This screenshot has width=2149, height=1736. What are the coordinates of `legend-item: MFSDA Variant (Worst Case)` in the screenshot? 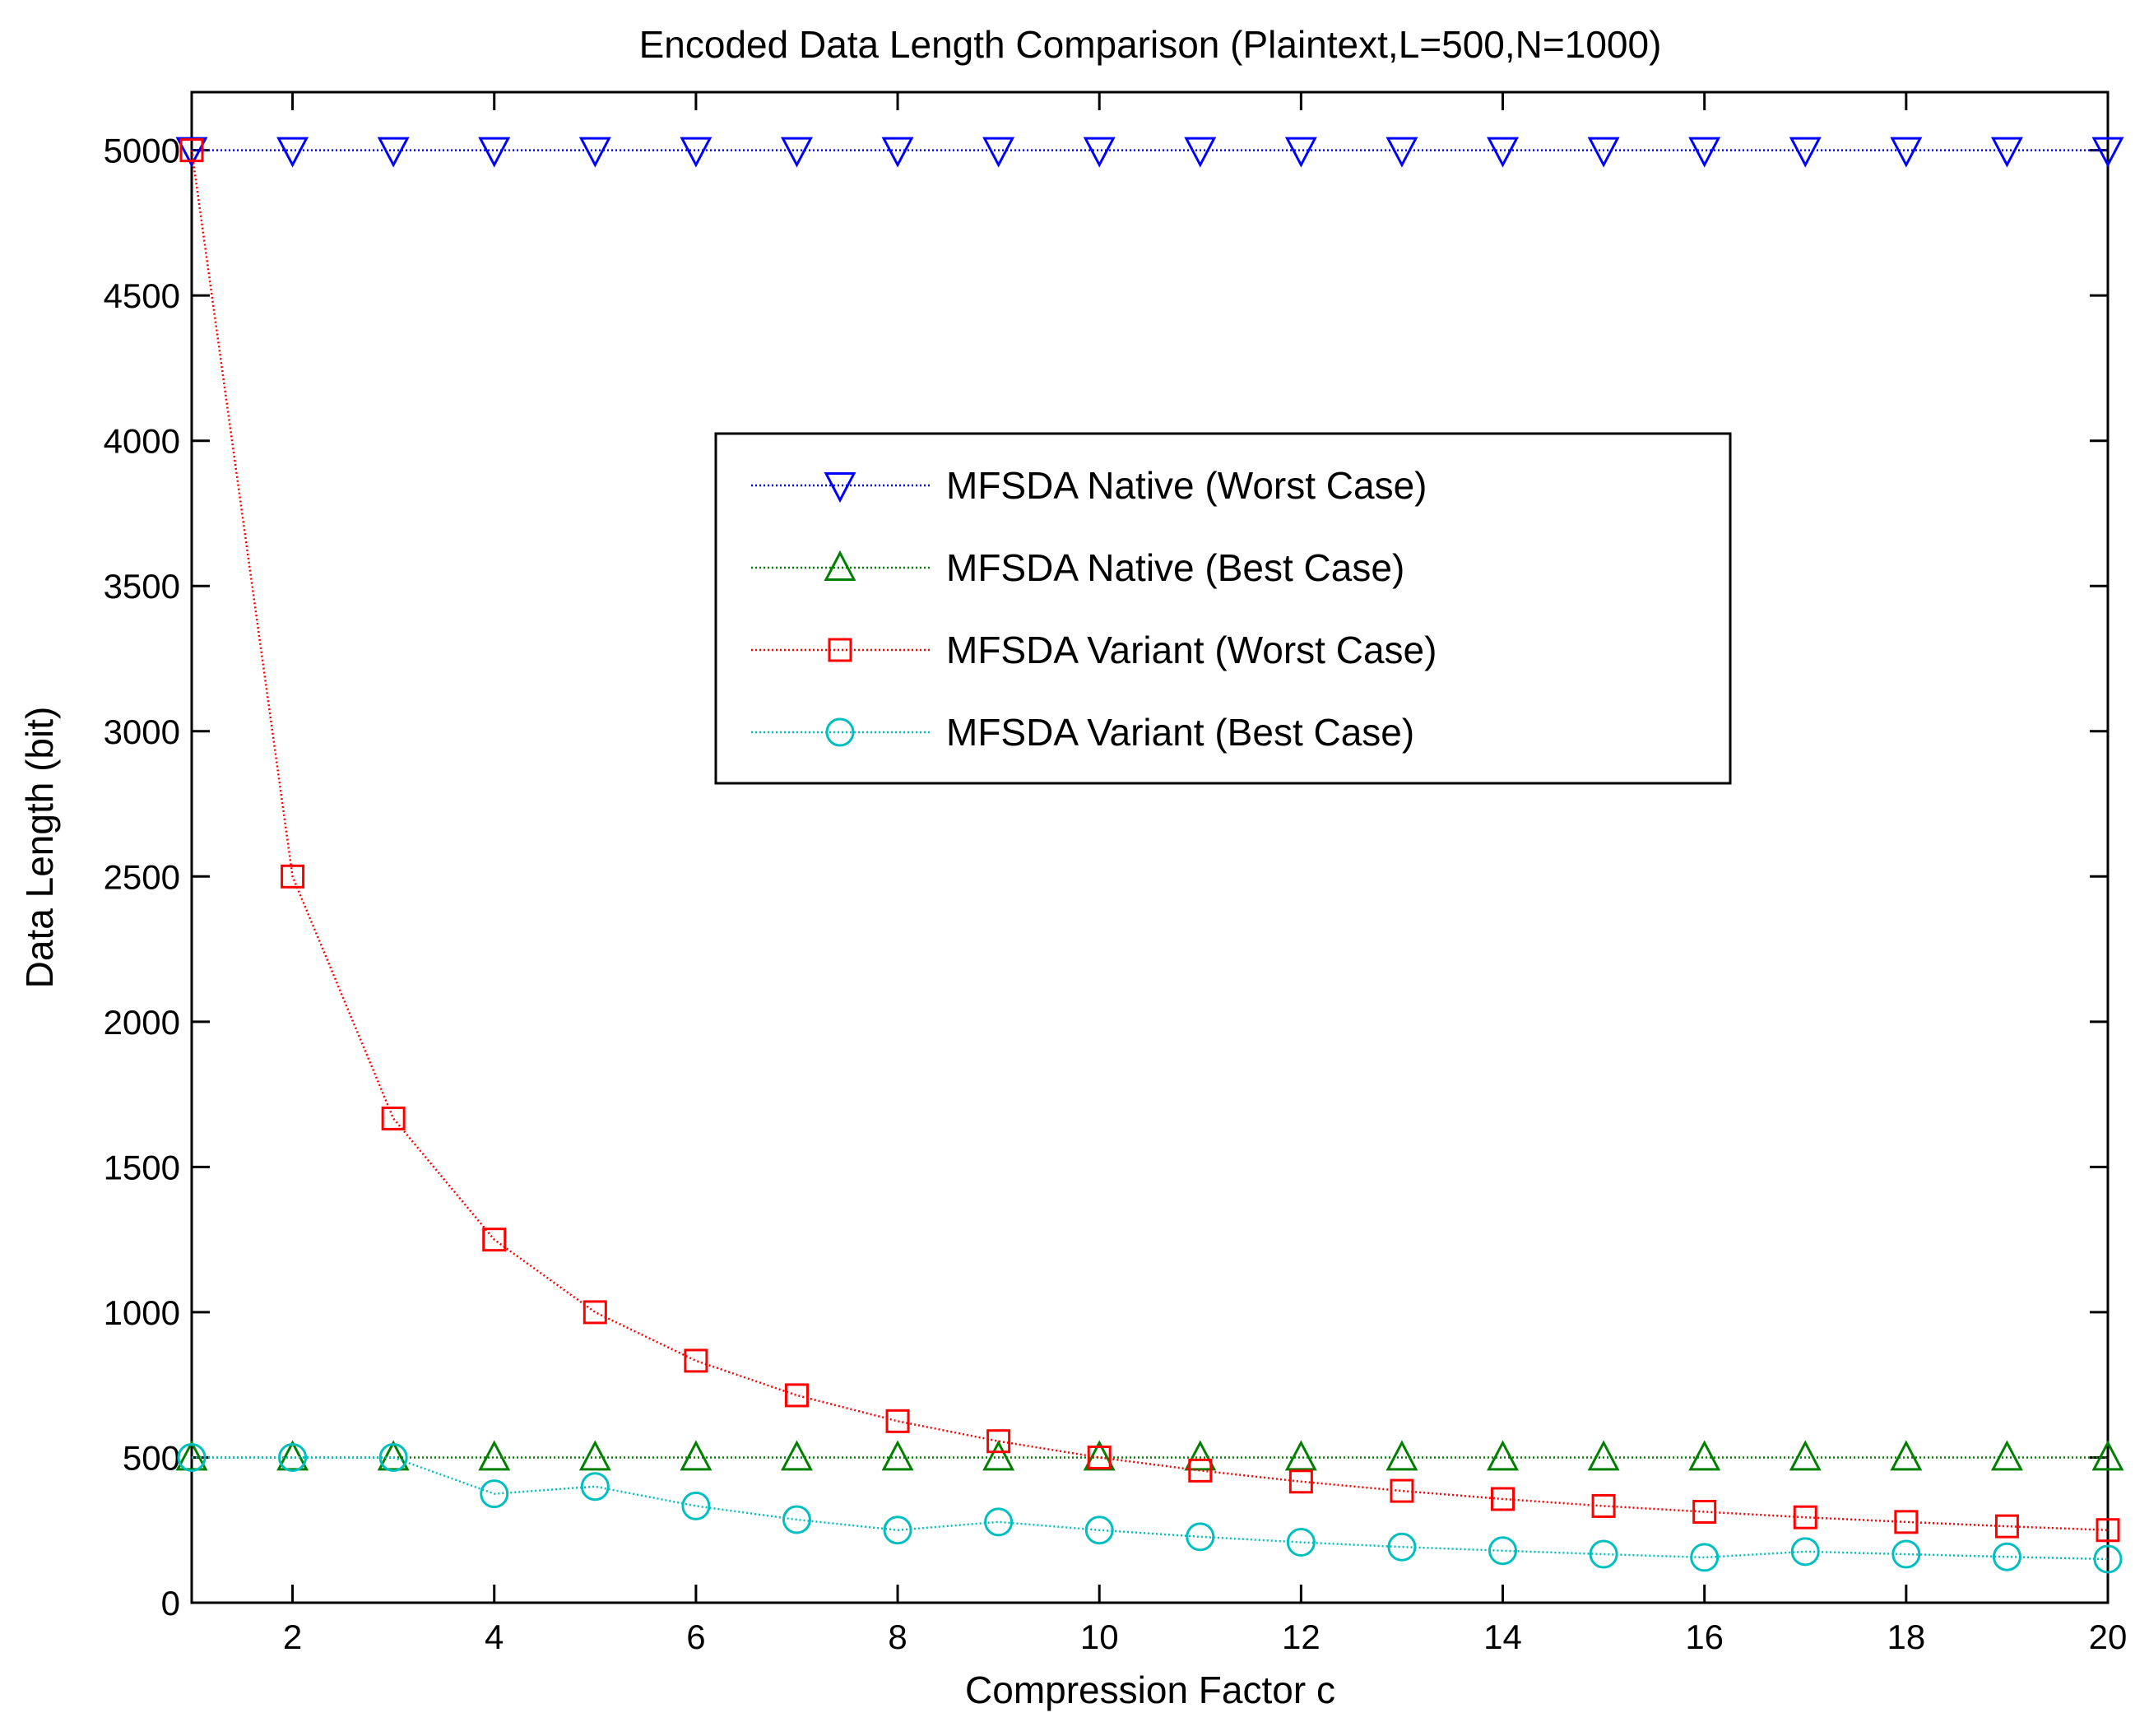 It's located at (1094, 650).